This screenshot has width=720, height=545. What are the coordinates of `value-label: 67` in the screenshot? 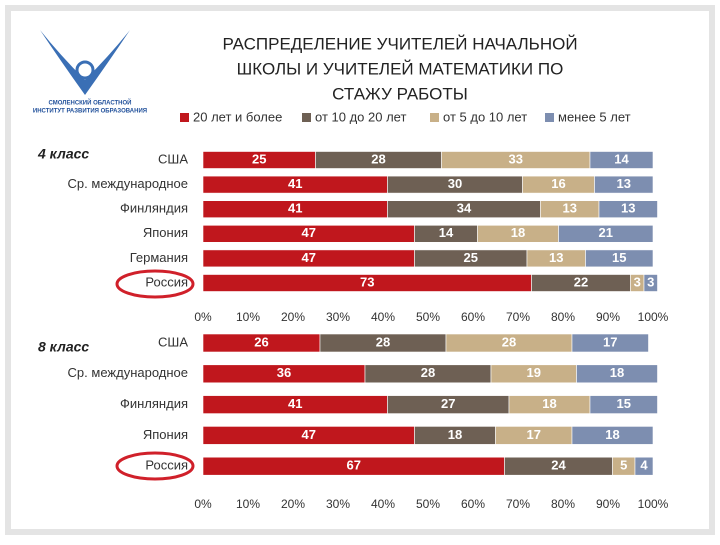 It's located at (354, 465).